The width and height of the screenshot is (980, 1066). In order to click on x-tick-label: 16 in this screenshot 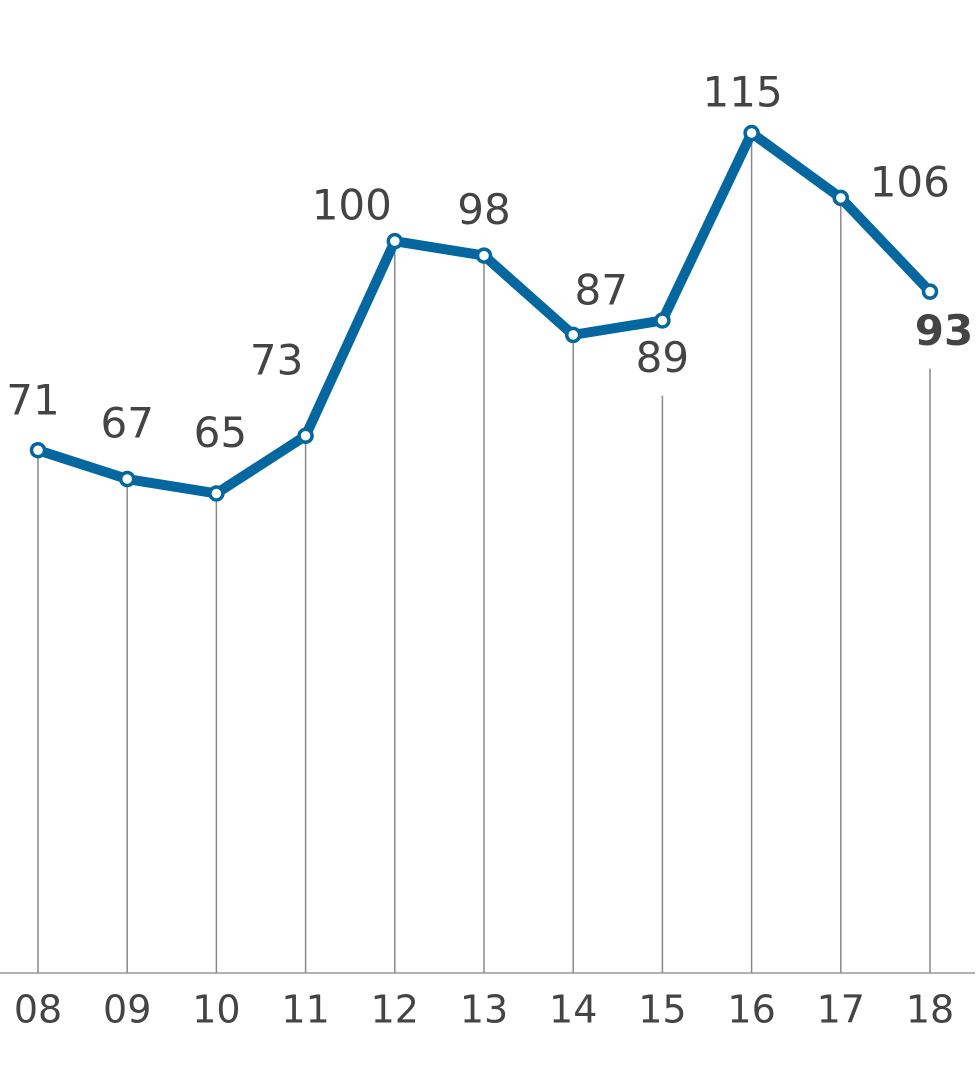, I will do `click(751, 1010)`.